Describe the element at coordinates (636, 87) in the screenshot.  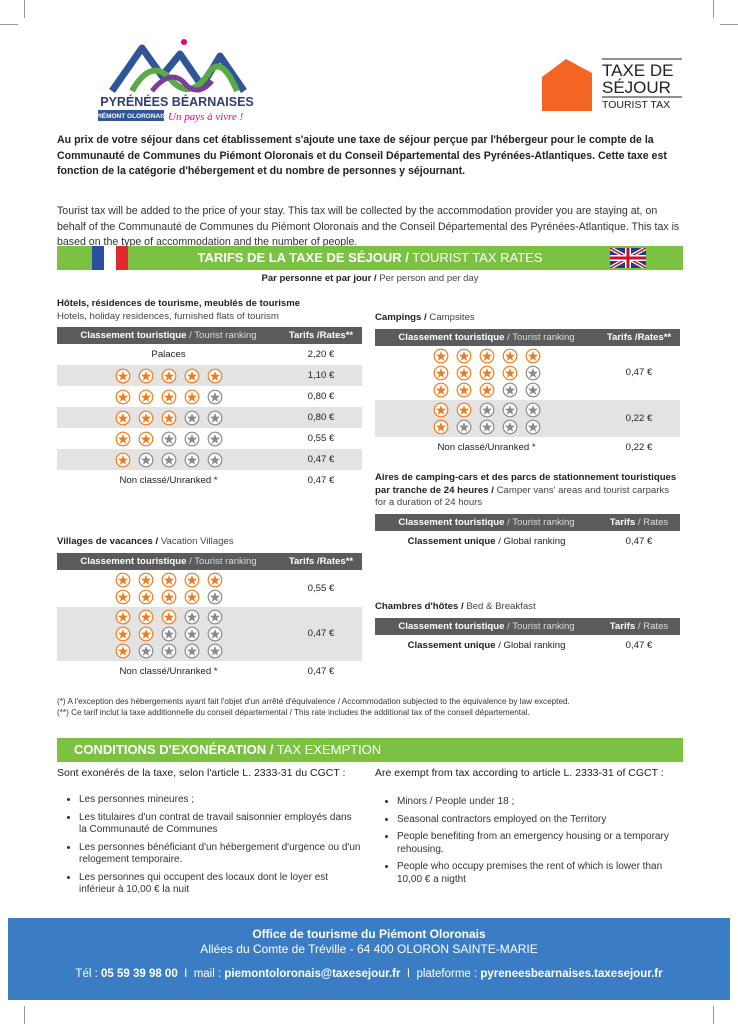
I see `tax-logo-line2: SÉJOUR` at that location.